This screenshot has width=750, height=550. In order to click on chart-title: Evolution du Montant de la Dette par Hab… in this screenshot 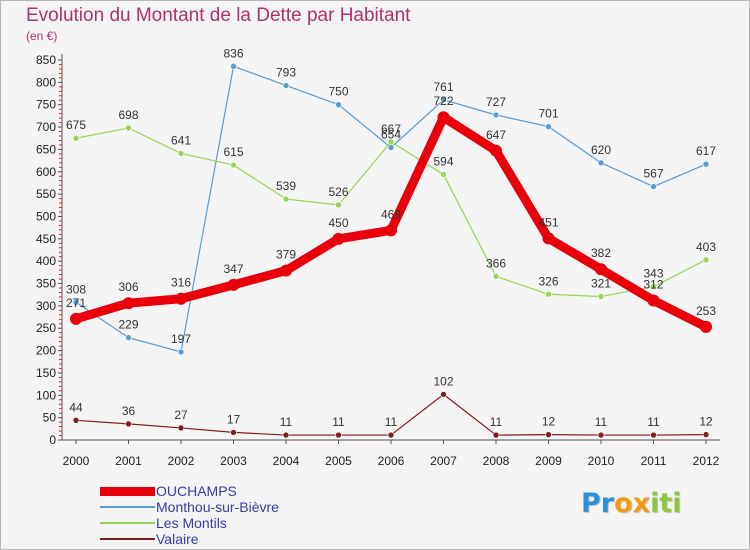, I will do `click(218, 15)`.